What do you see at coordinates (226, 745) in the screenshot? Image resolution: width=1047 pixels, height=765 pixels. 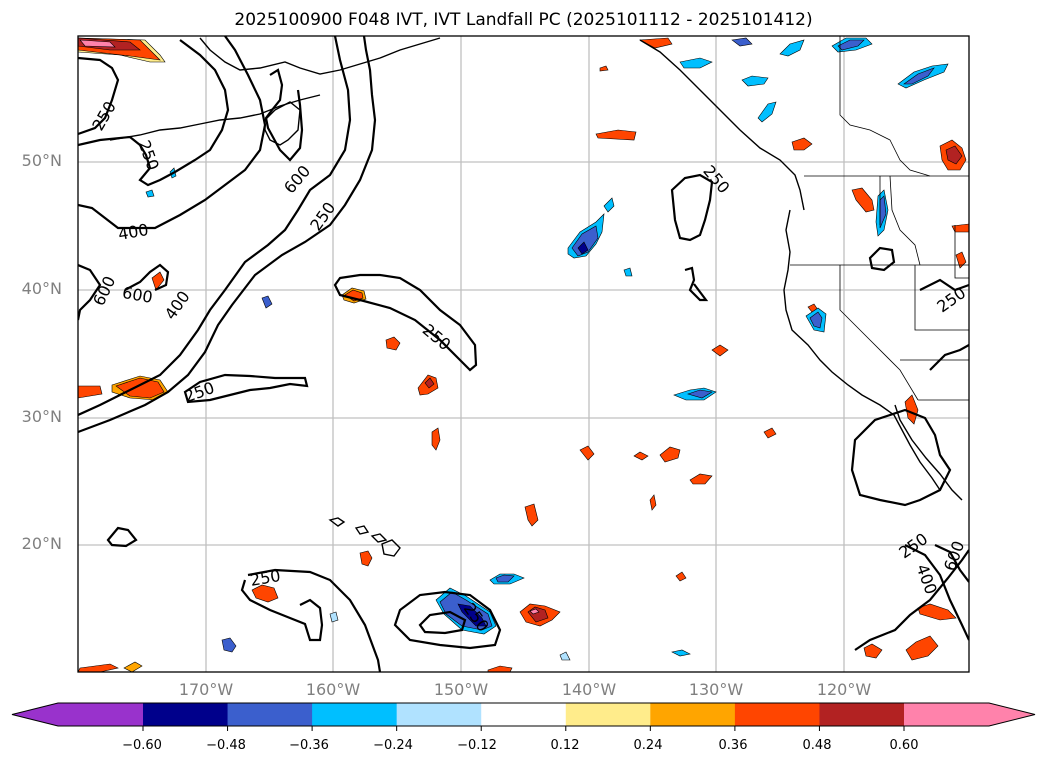 I see `colorbar-tick-label: −0.48` at bounding box center [226, 745].